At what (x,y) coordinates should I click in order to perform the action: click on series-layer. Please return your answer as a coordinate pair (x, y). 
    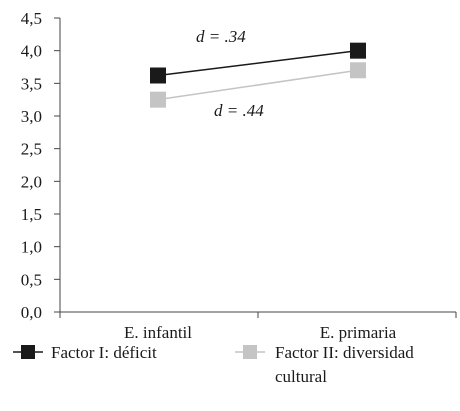
    Looking at the image, I should click on (258, 75).